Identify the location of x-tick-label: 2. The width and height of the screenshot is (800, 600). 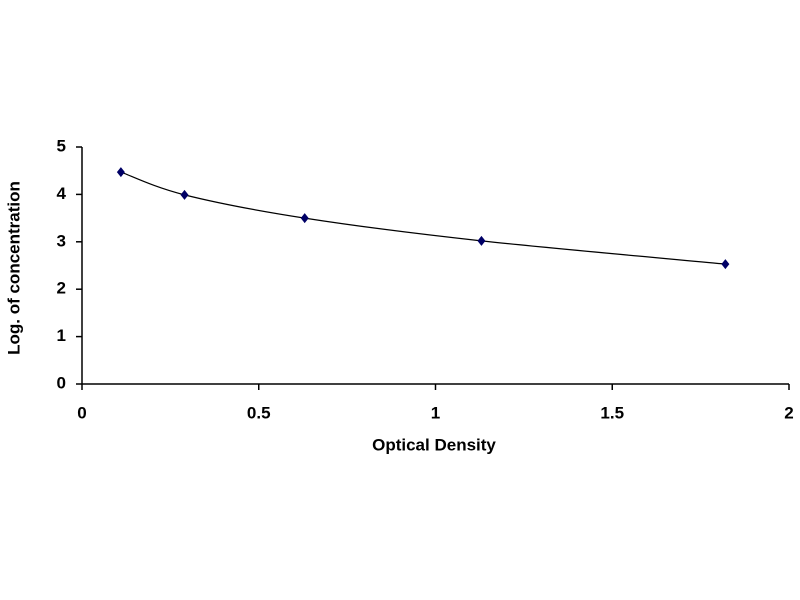
(788, 412).